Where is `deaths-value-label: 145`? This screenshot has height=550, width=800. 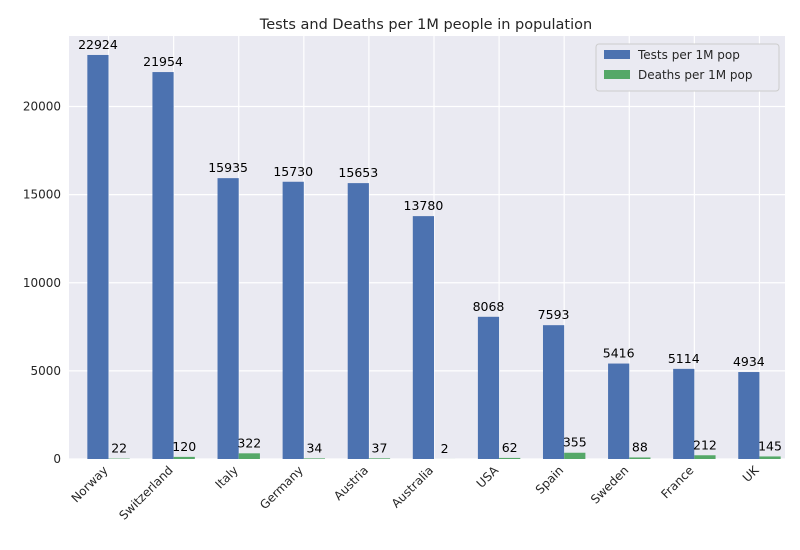 deaths-value-label: 145 is located at coordinates (770, 445).